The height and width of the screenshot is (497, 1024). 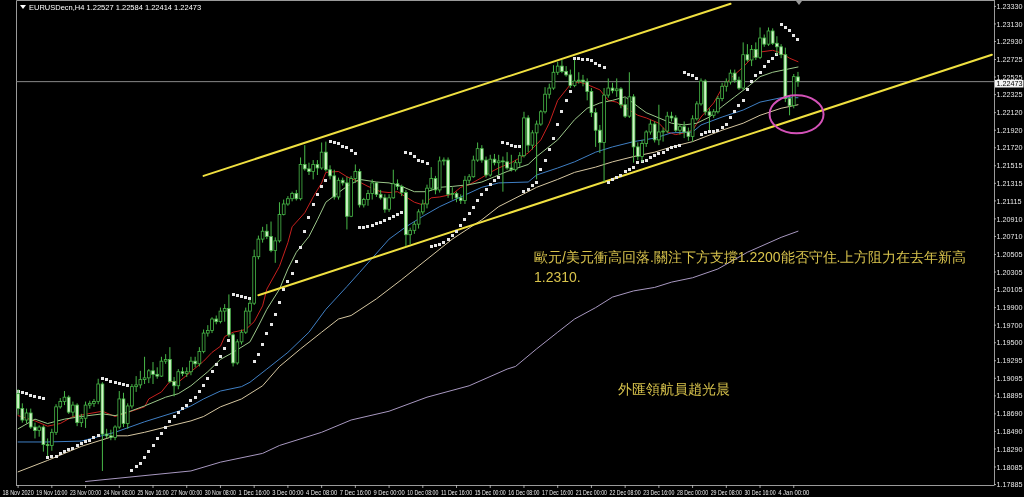 I want to click on annotation: 外匯領航員趙光晨, so click(x=674, y=389).